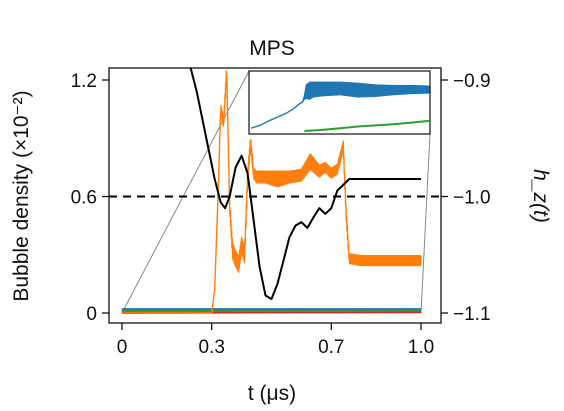 The width and height of the screenshot is (564, 411). Describe the element at coordinates (84, 81) in the screenshot. I see `y-tick-label: 1.2` at that location.